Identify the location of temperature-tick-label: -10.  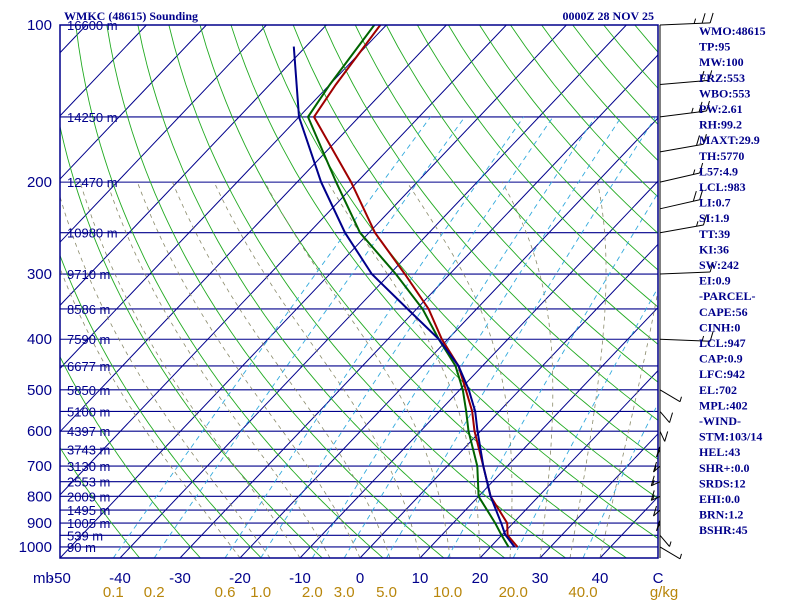
(300, 578).